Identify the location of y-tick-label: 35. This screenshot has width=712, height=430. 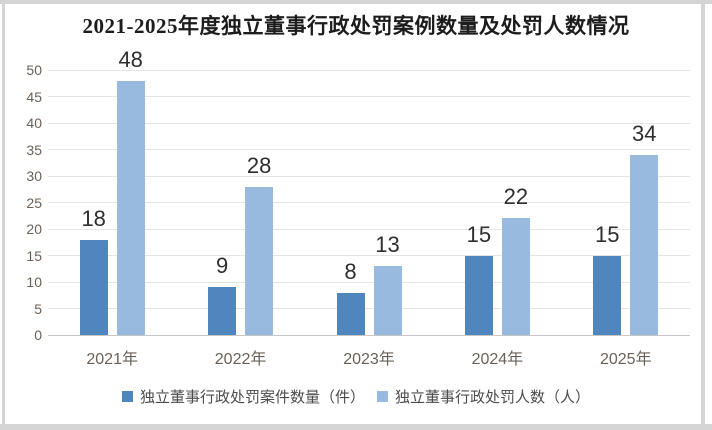
(34, 149).